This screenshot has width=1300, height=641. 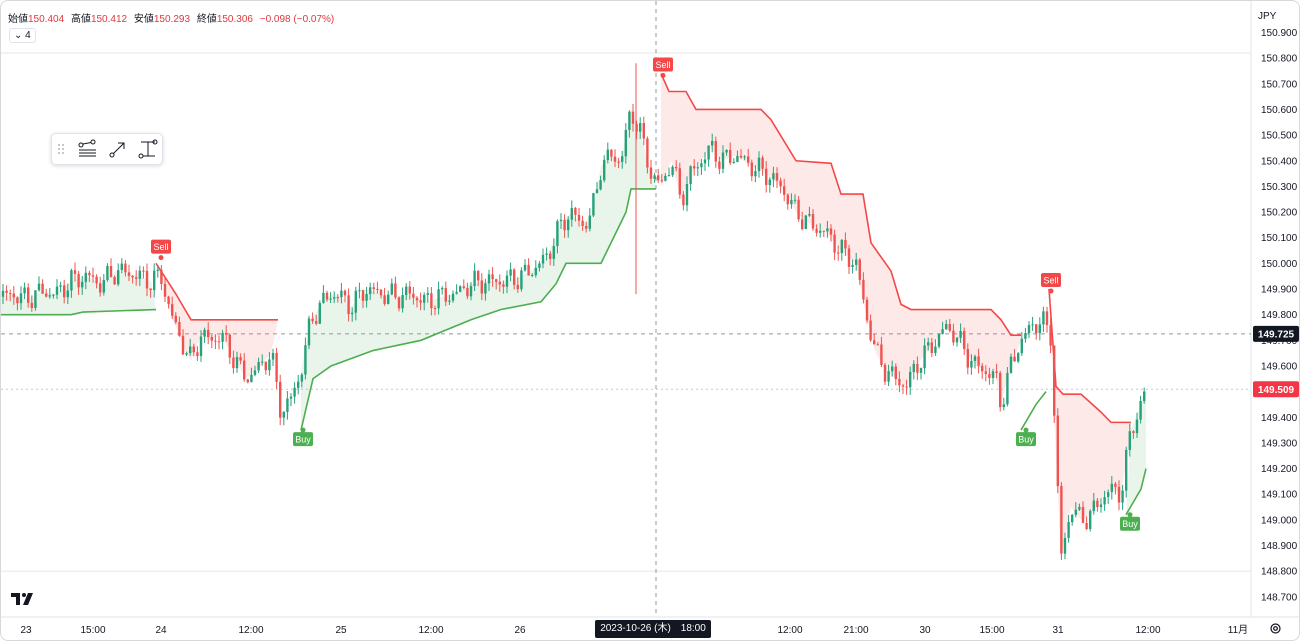 What do you see at coordinates (1279, 520) in the screenshot?
I see `y-tick-label: 149.000` at bounding box center [1279, 520].